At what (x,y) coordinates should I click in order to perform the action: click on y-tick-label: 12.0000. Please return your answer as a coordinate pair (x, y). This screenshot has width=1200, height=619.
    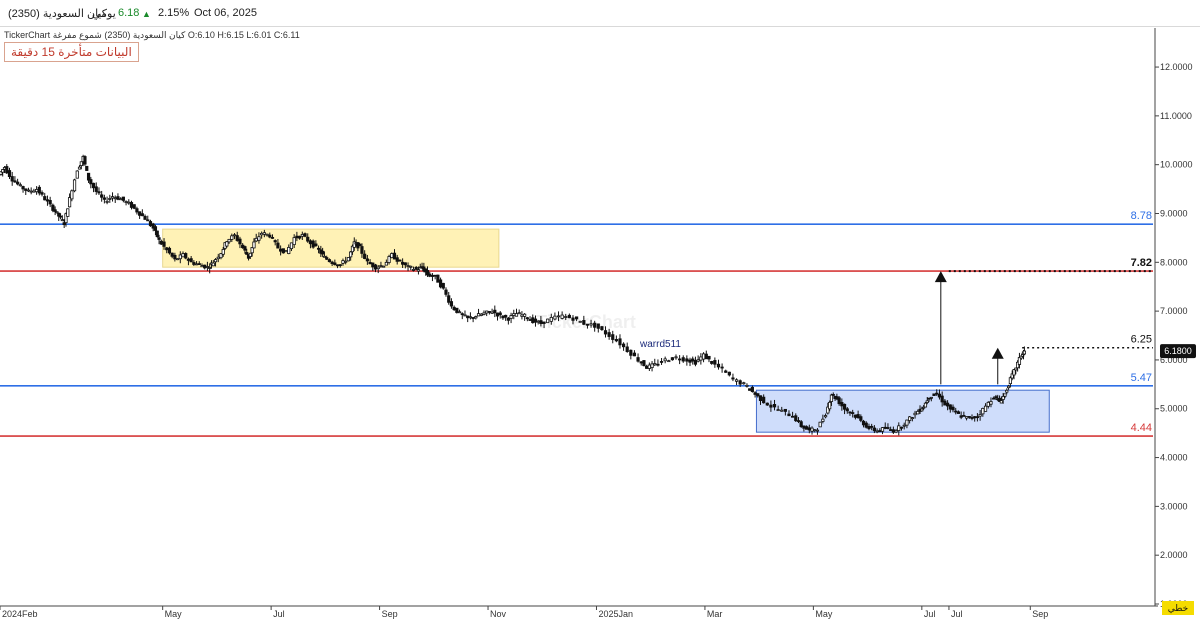
    Looking at the image, I should click on (1176, 67).